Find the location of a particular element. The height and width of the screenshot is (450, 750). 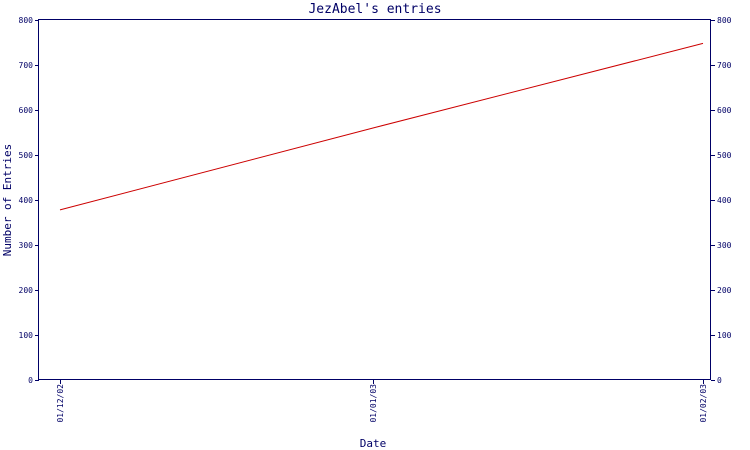

x-tick-label: 01/12/02 is located at coordinates (60, 403).